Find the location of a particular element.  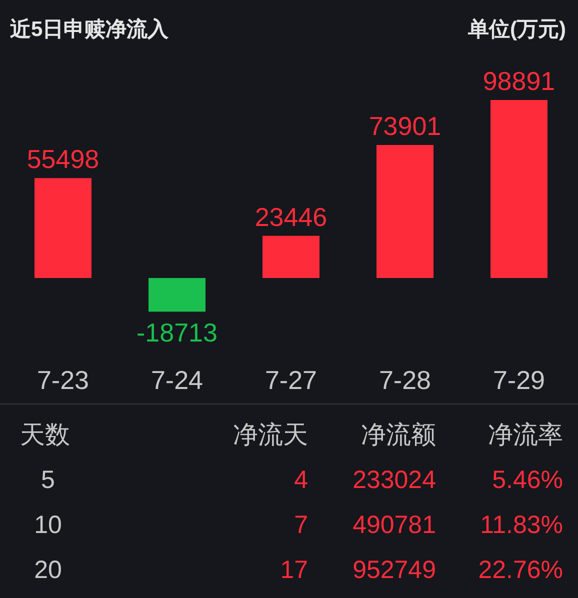

data-label: 98891 is located at coordinates (519, 81).